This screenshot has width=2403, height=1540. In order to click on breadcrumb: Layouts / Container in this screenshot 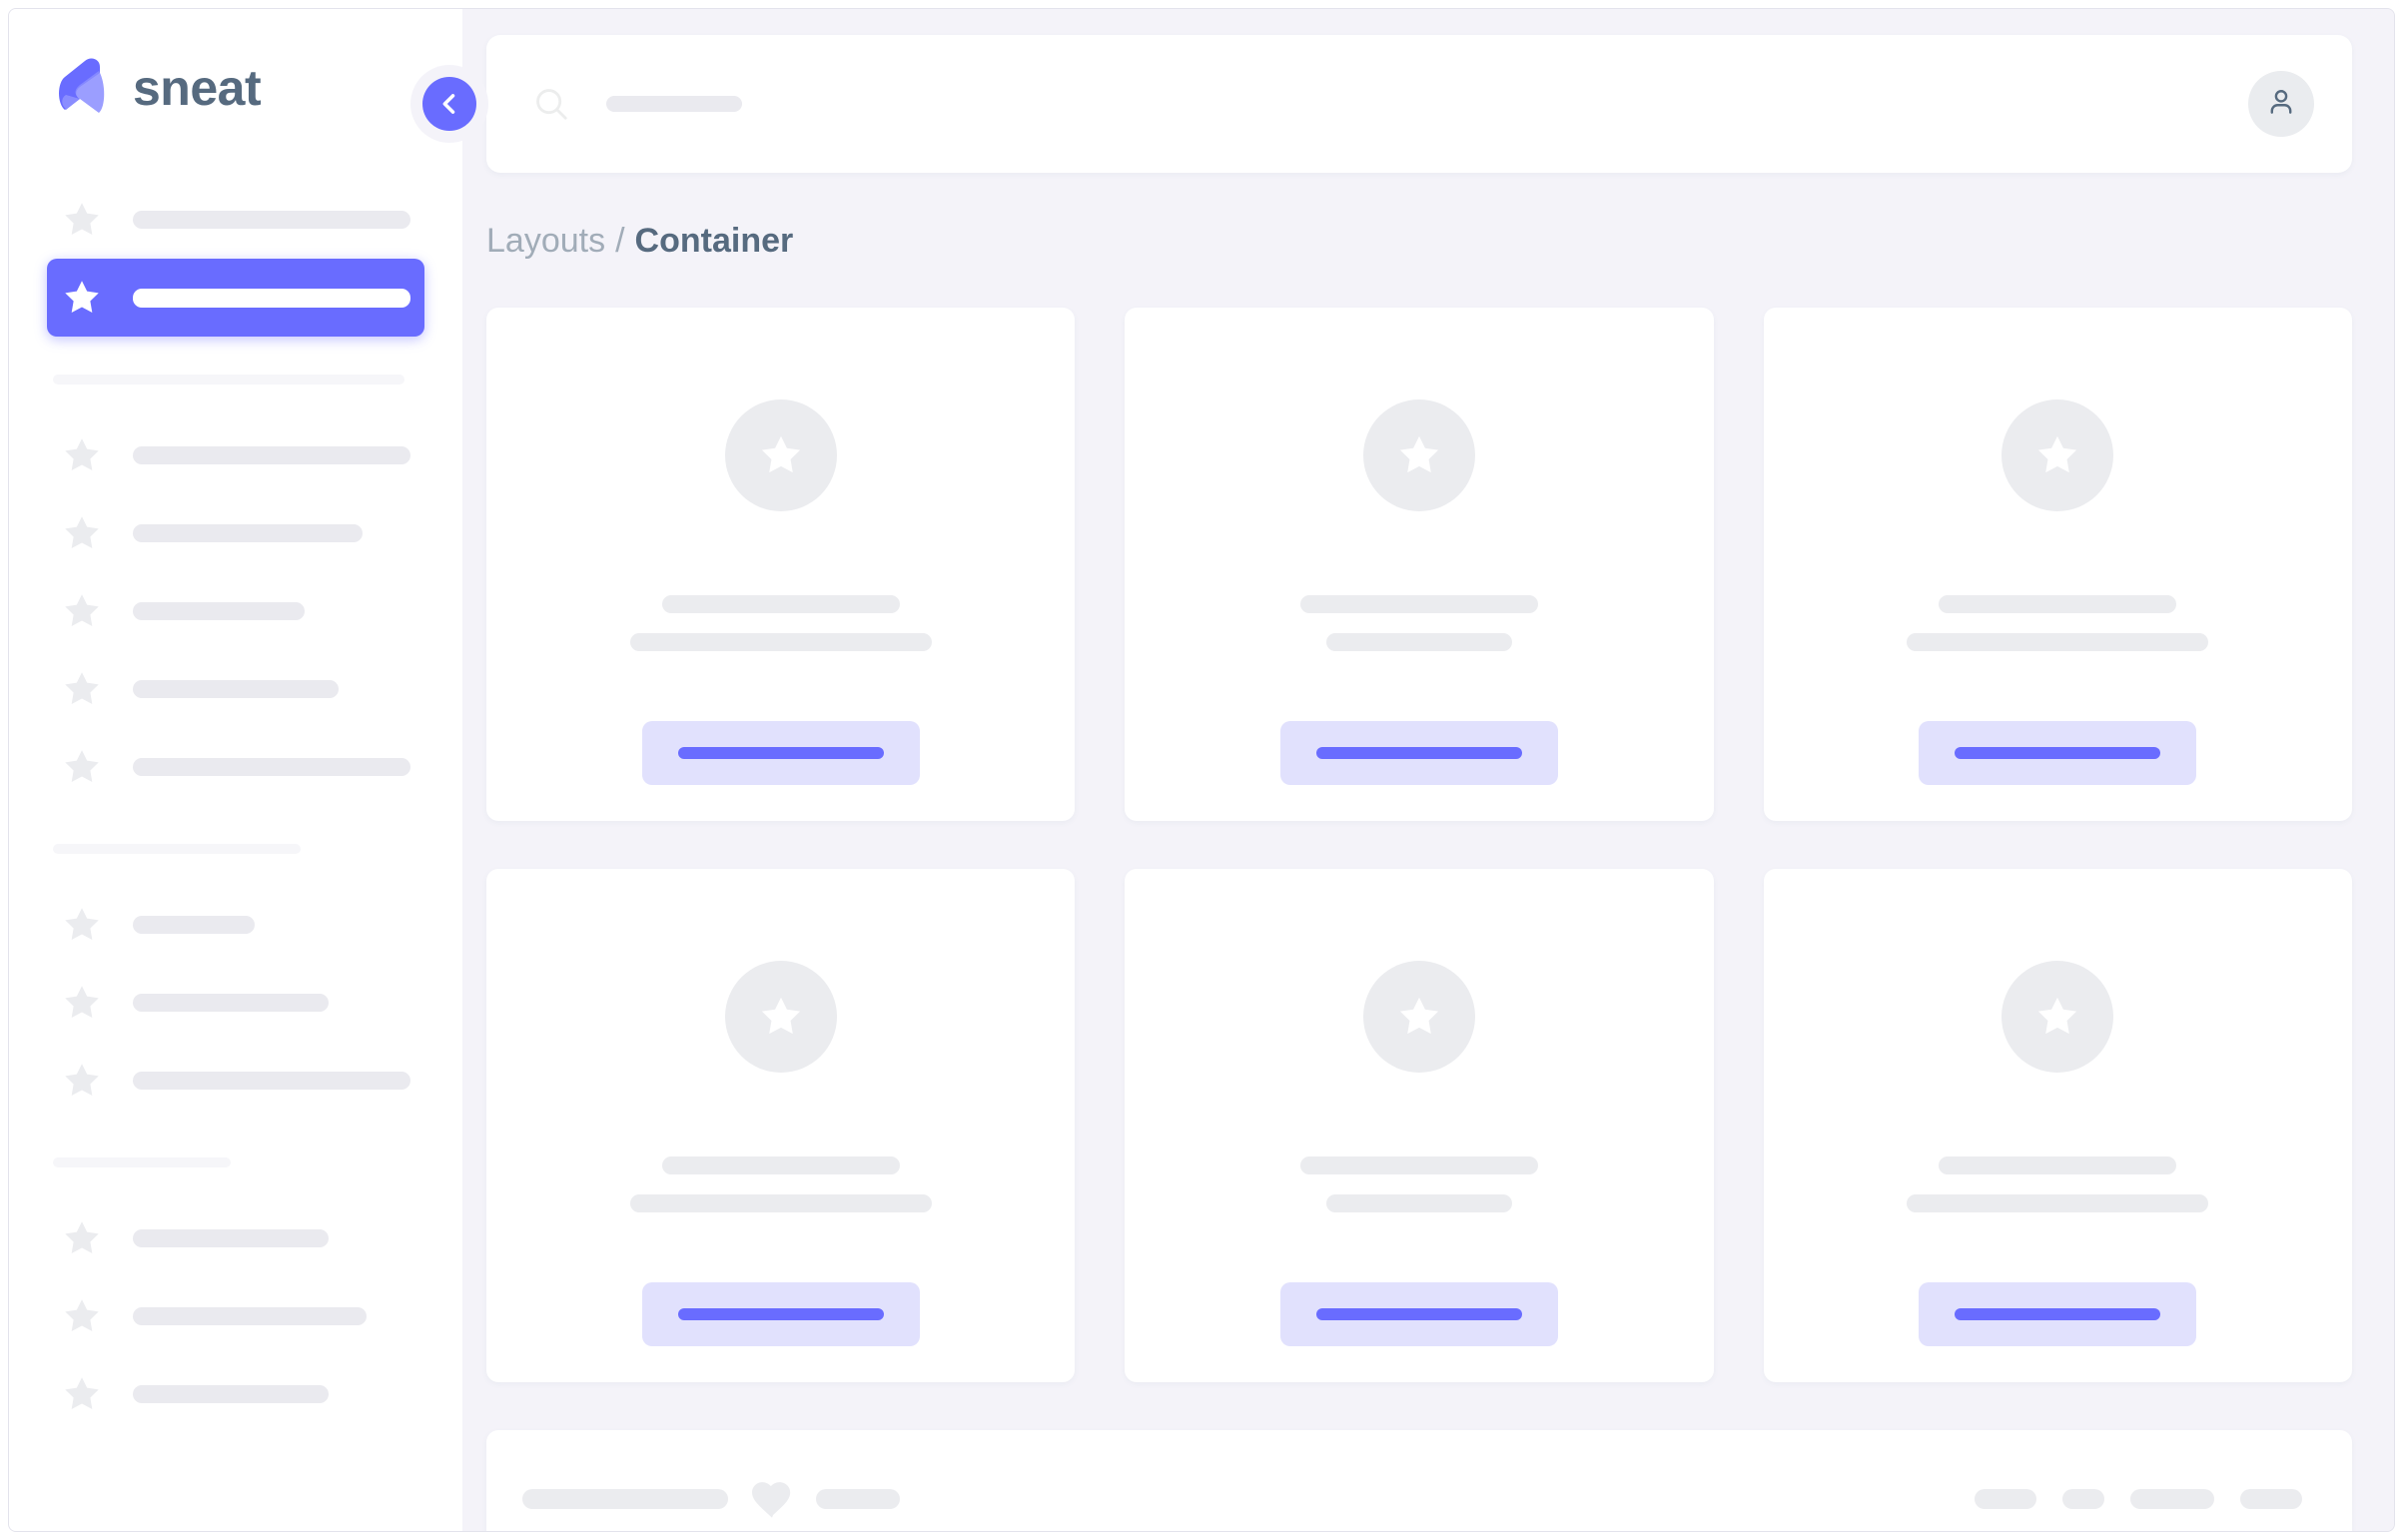, I will do `click(1419, 242)`.